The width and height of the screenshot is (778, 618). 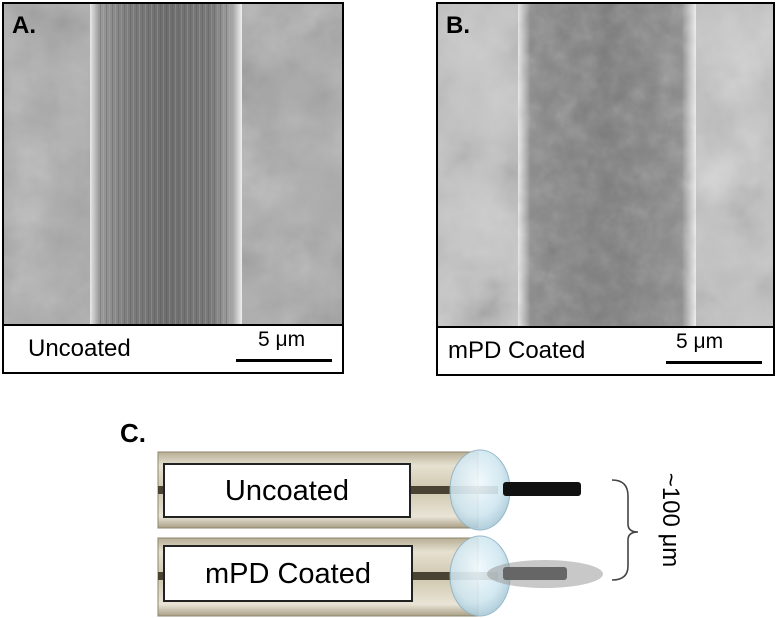 I want to click on scale-bar-b, so click(x=714, y=362).